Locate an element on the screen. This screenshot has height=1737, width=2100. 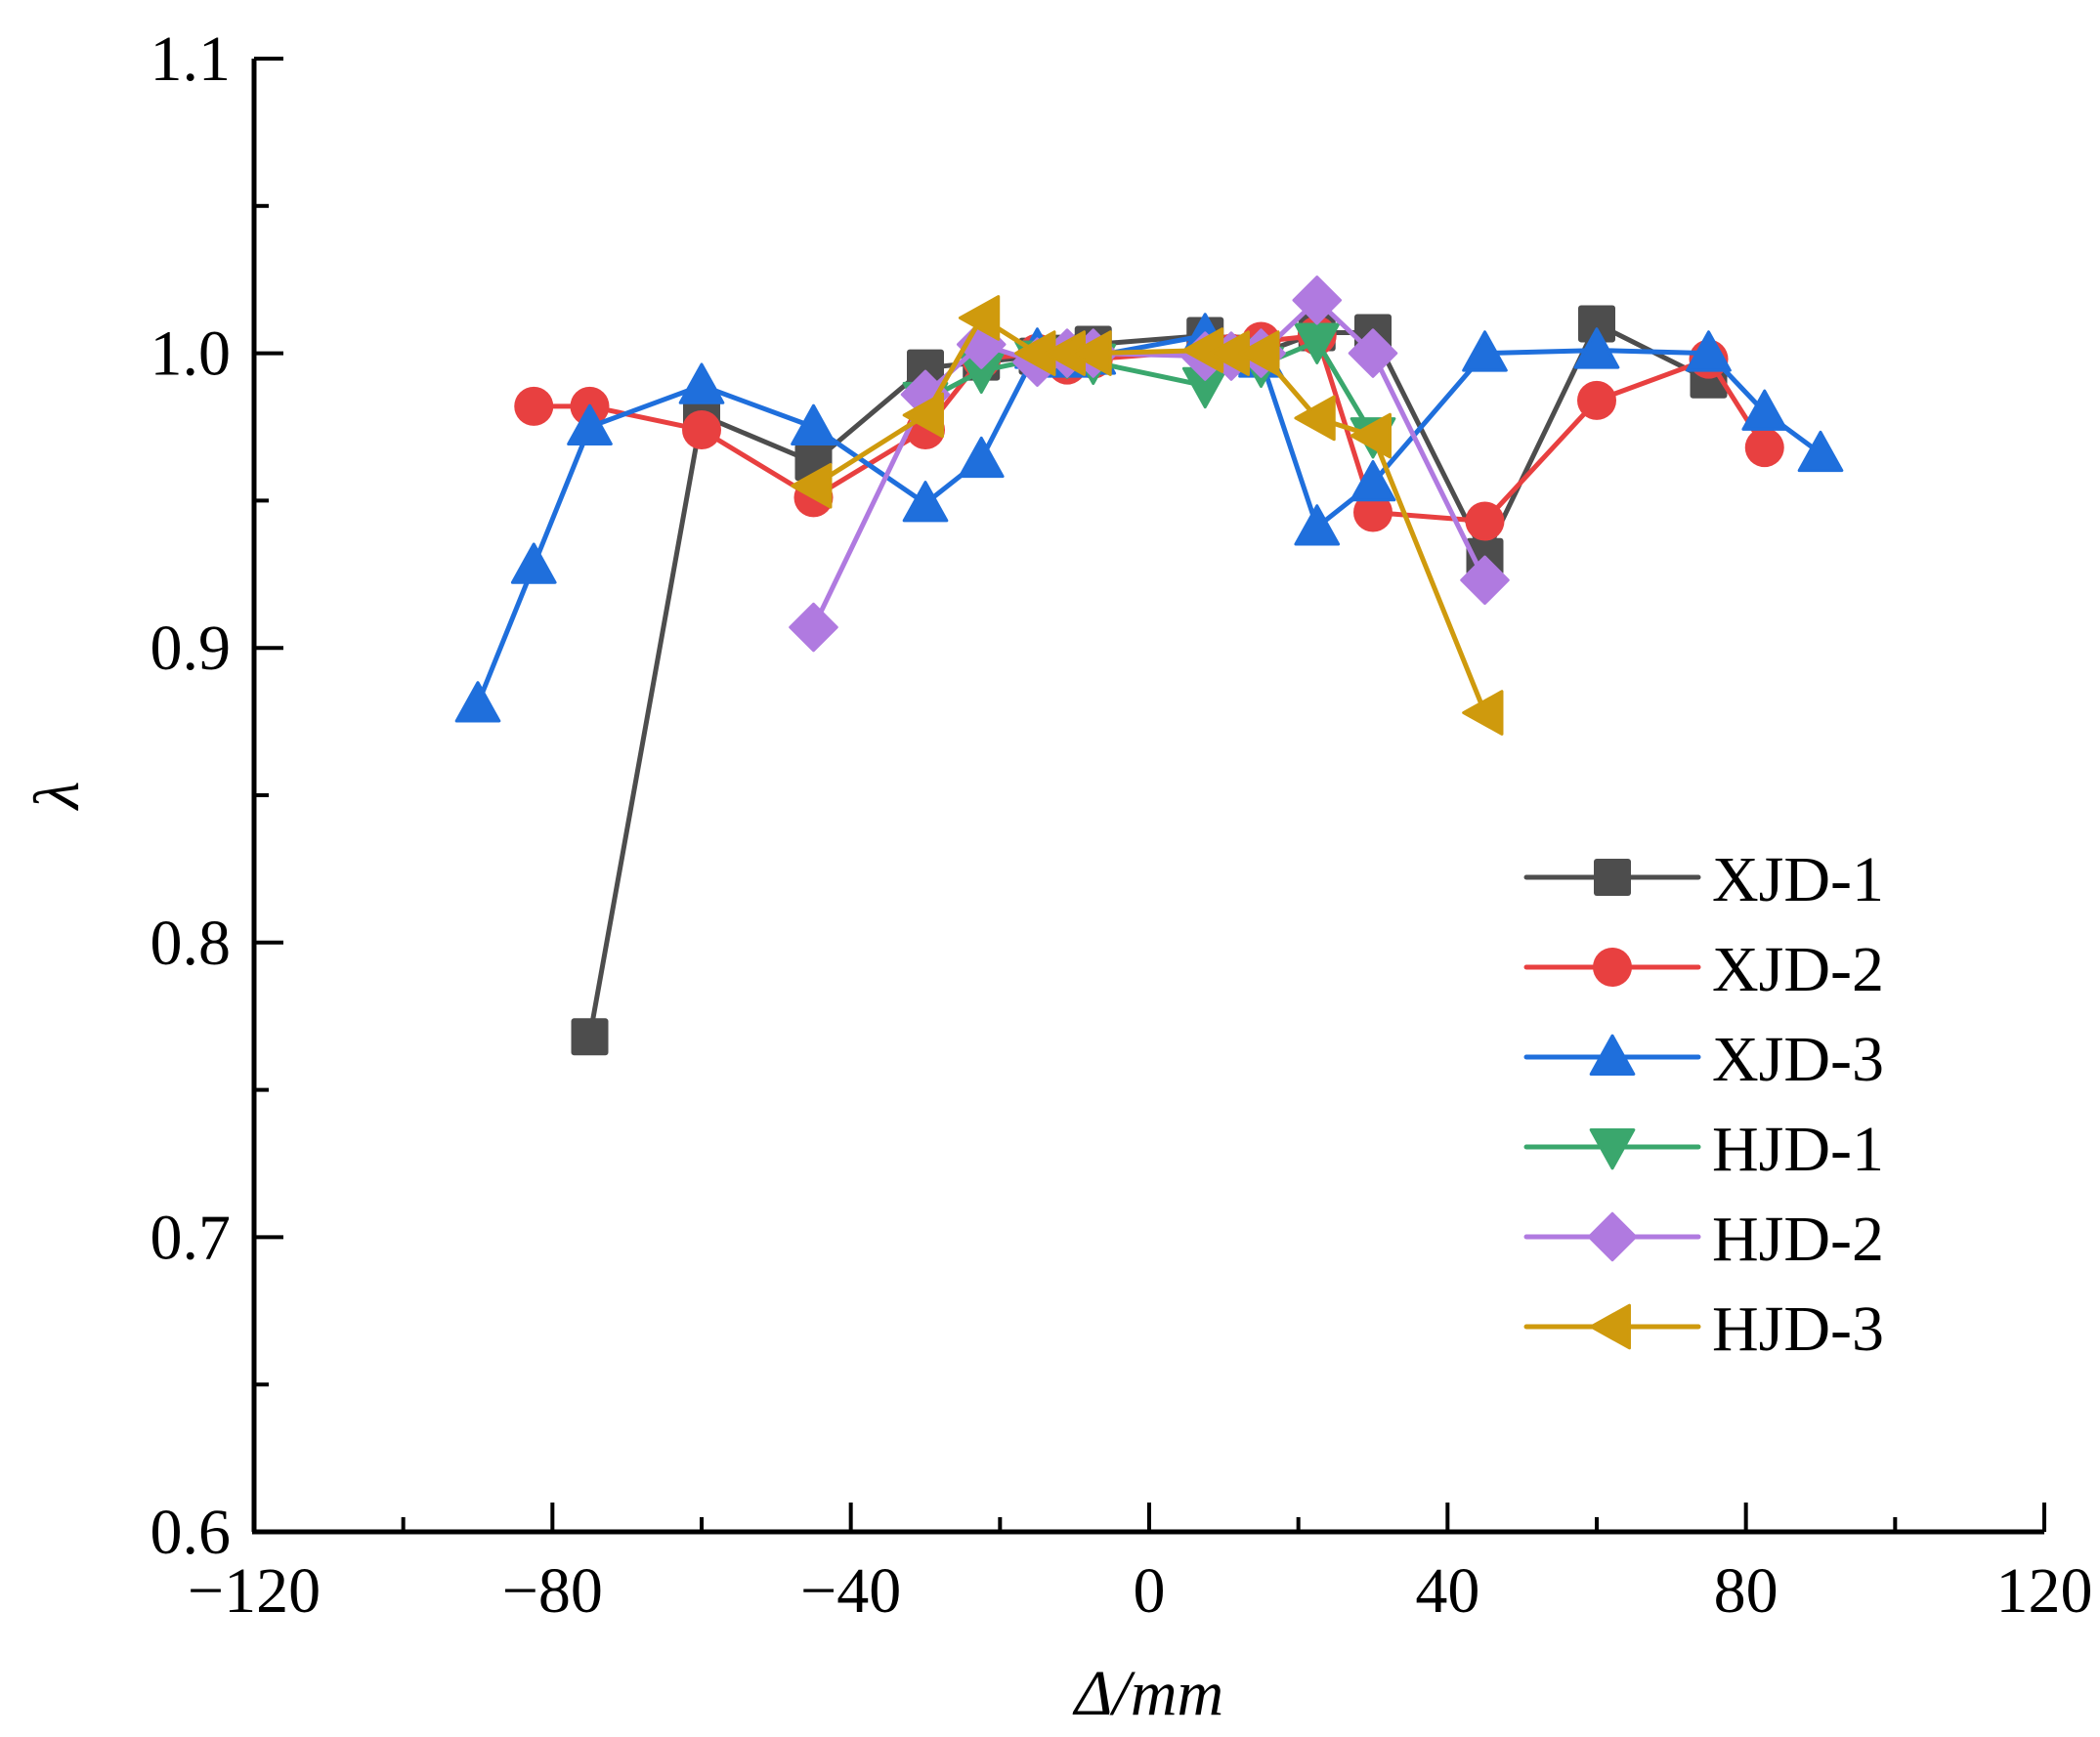
legend-item-xjd-2: XJD-2 is located at coordinates (1703, 969).